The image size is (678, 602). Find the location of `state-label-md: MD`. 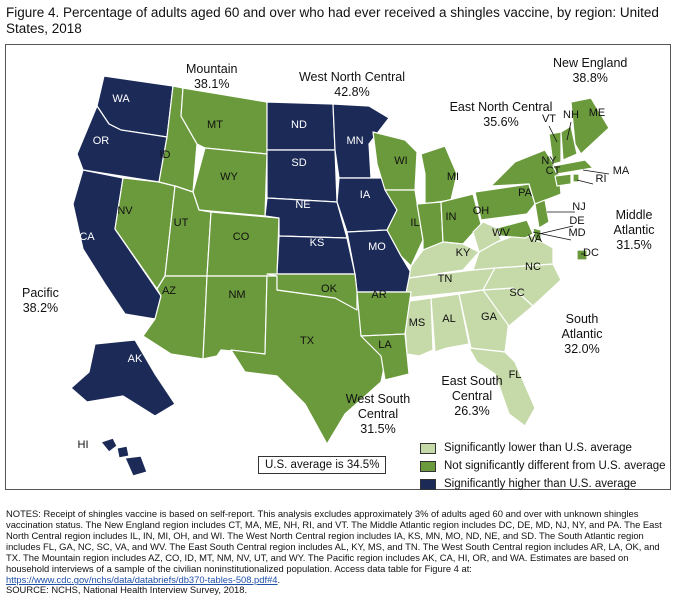

state-label-md: MD is located at coordinates (576, 233).